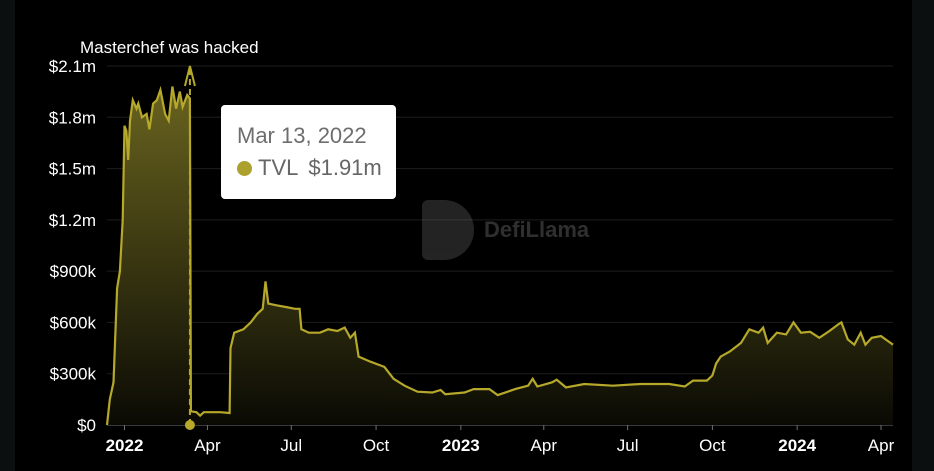  Describe the element at coordinates (72, 169) in the screenshot. I see `y-tick-label: $1.5m` at that location.